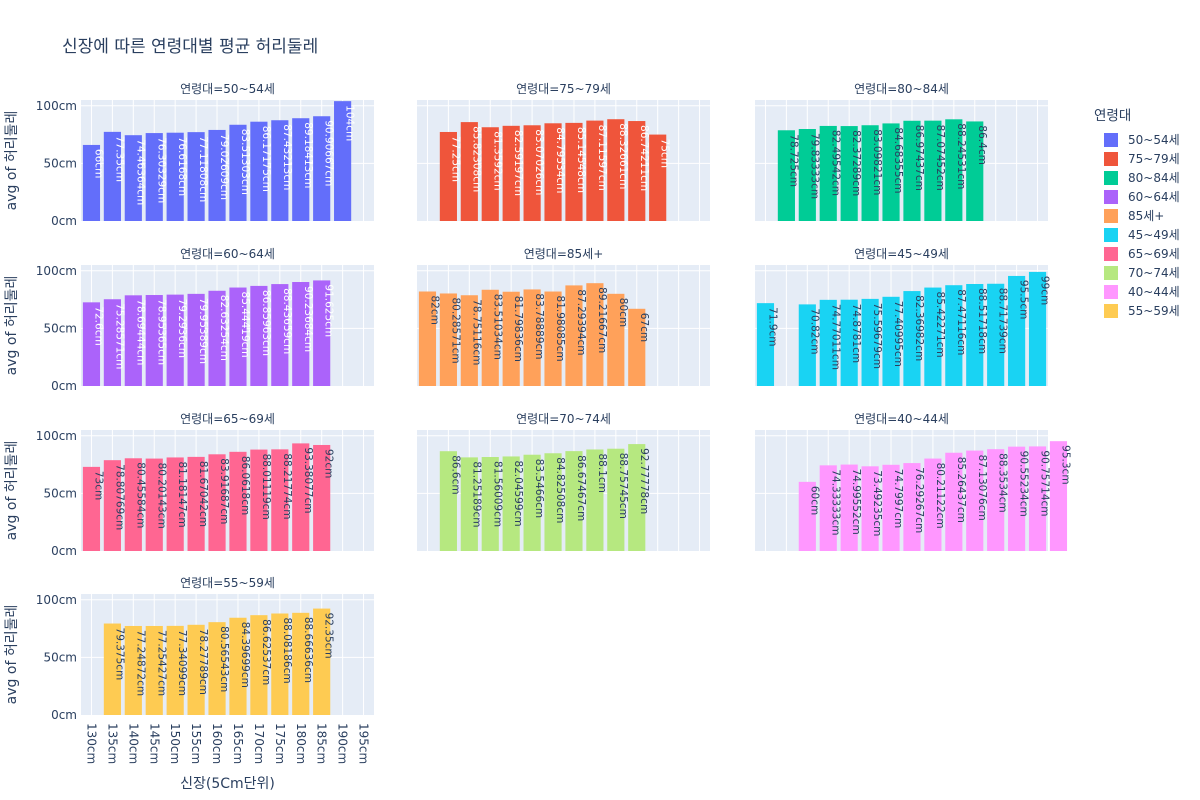  Describe the element at coordinates (1137, 139) in the screenshot. I see `legend-item: 50~54세` at that location.